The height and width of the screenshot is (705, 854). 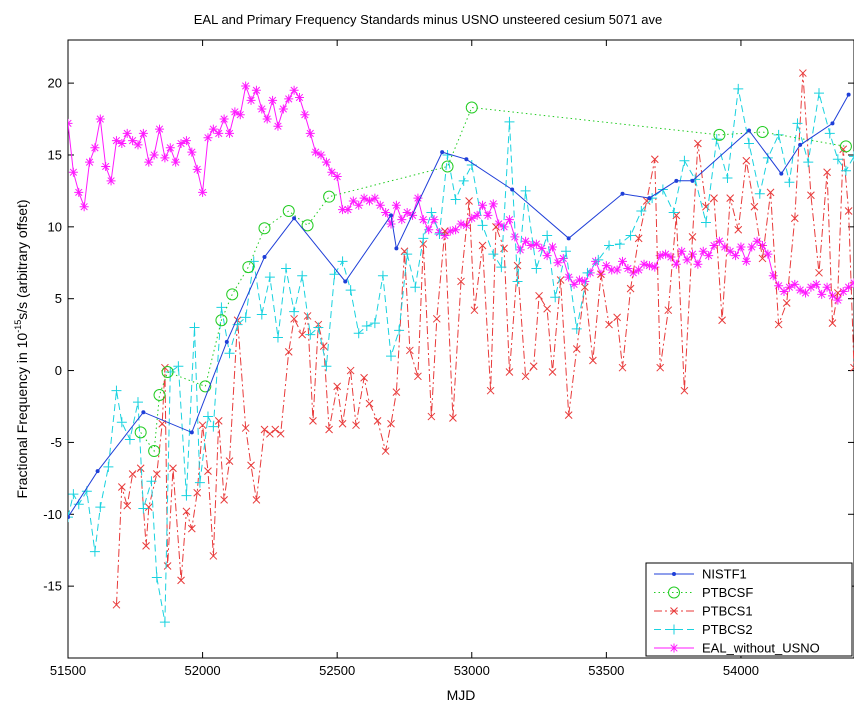 I want to click on y-tick-label: -15, so click(x=52, y=586).